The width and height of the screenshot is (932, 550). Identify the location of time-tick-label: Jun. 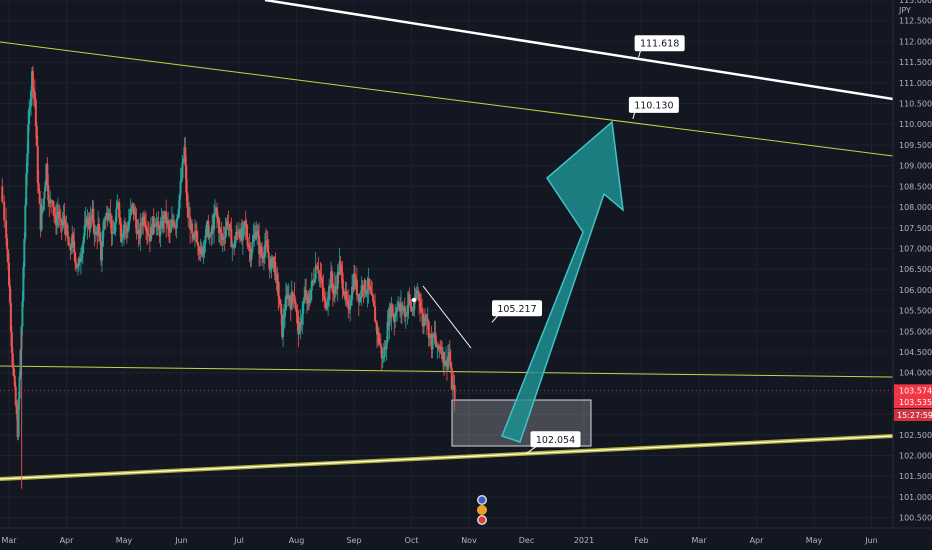
(181, 540).